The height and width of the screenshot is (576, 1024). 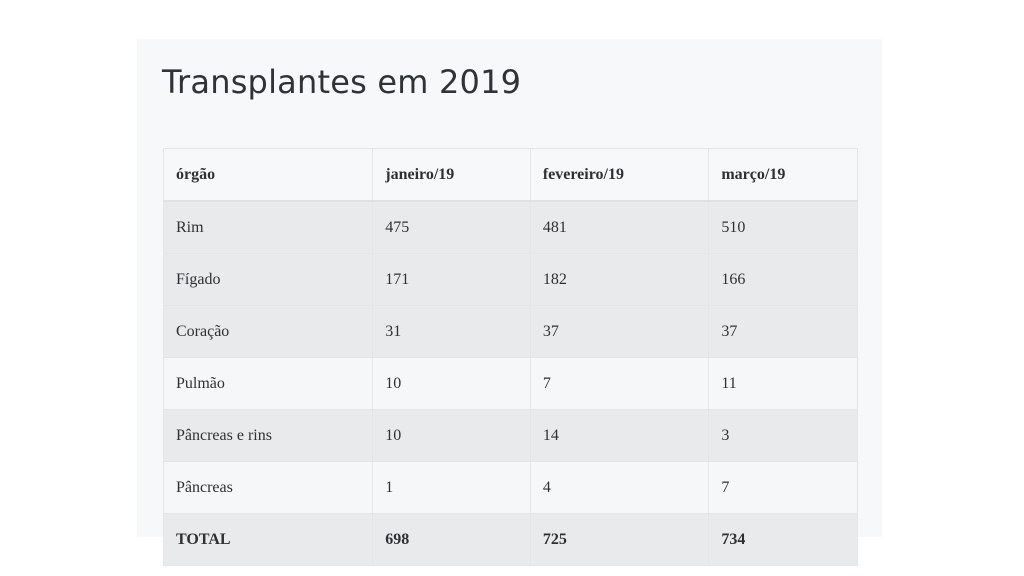 I want to click on cell-organ: Pâncreas e rins, so click(x=268, y=435).